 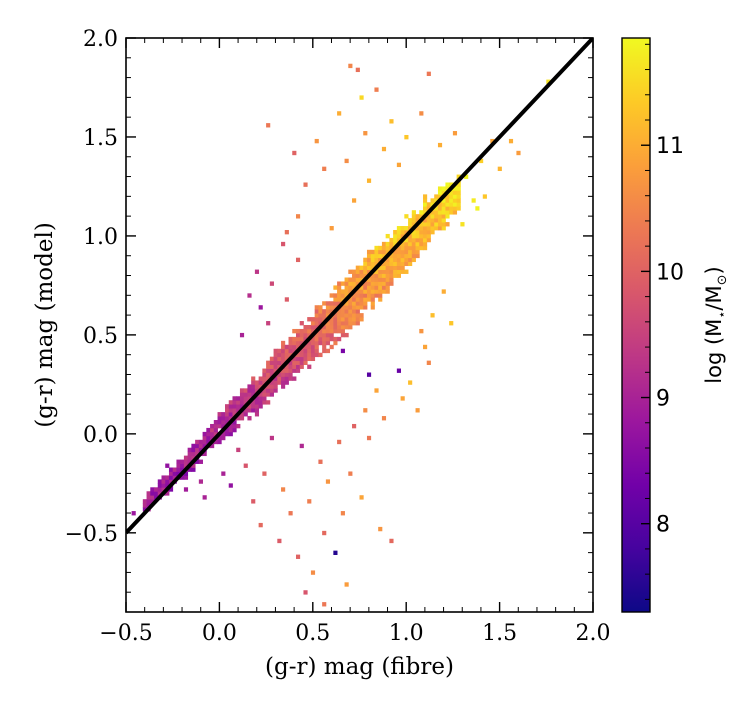 What do you see at coordinates (499, 633) in the screenshot?
I see `x-tick-label: 1.5` at bounding box center [499, 633].